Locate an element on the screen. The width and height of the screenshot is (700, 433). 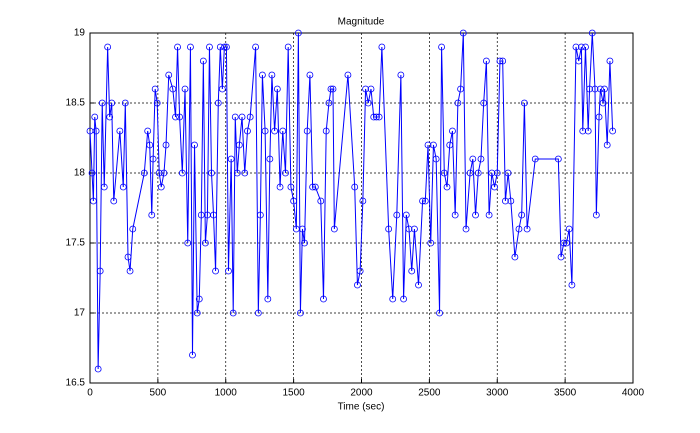
x-tick-label: 500 is located at coordinates (158, 393).